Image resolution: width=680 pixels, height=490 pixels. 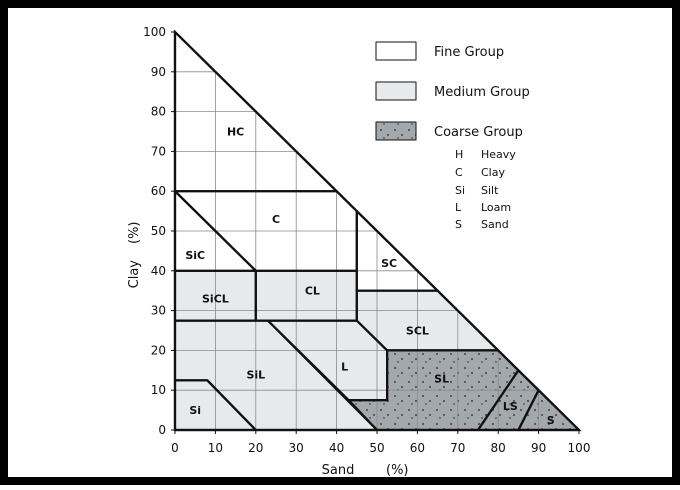 What do you see at coordinates (478, 132) in the screenshot?
I see `legend-label-coarse: Coarse Group` at bounding box center [478, 132].